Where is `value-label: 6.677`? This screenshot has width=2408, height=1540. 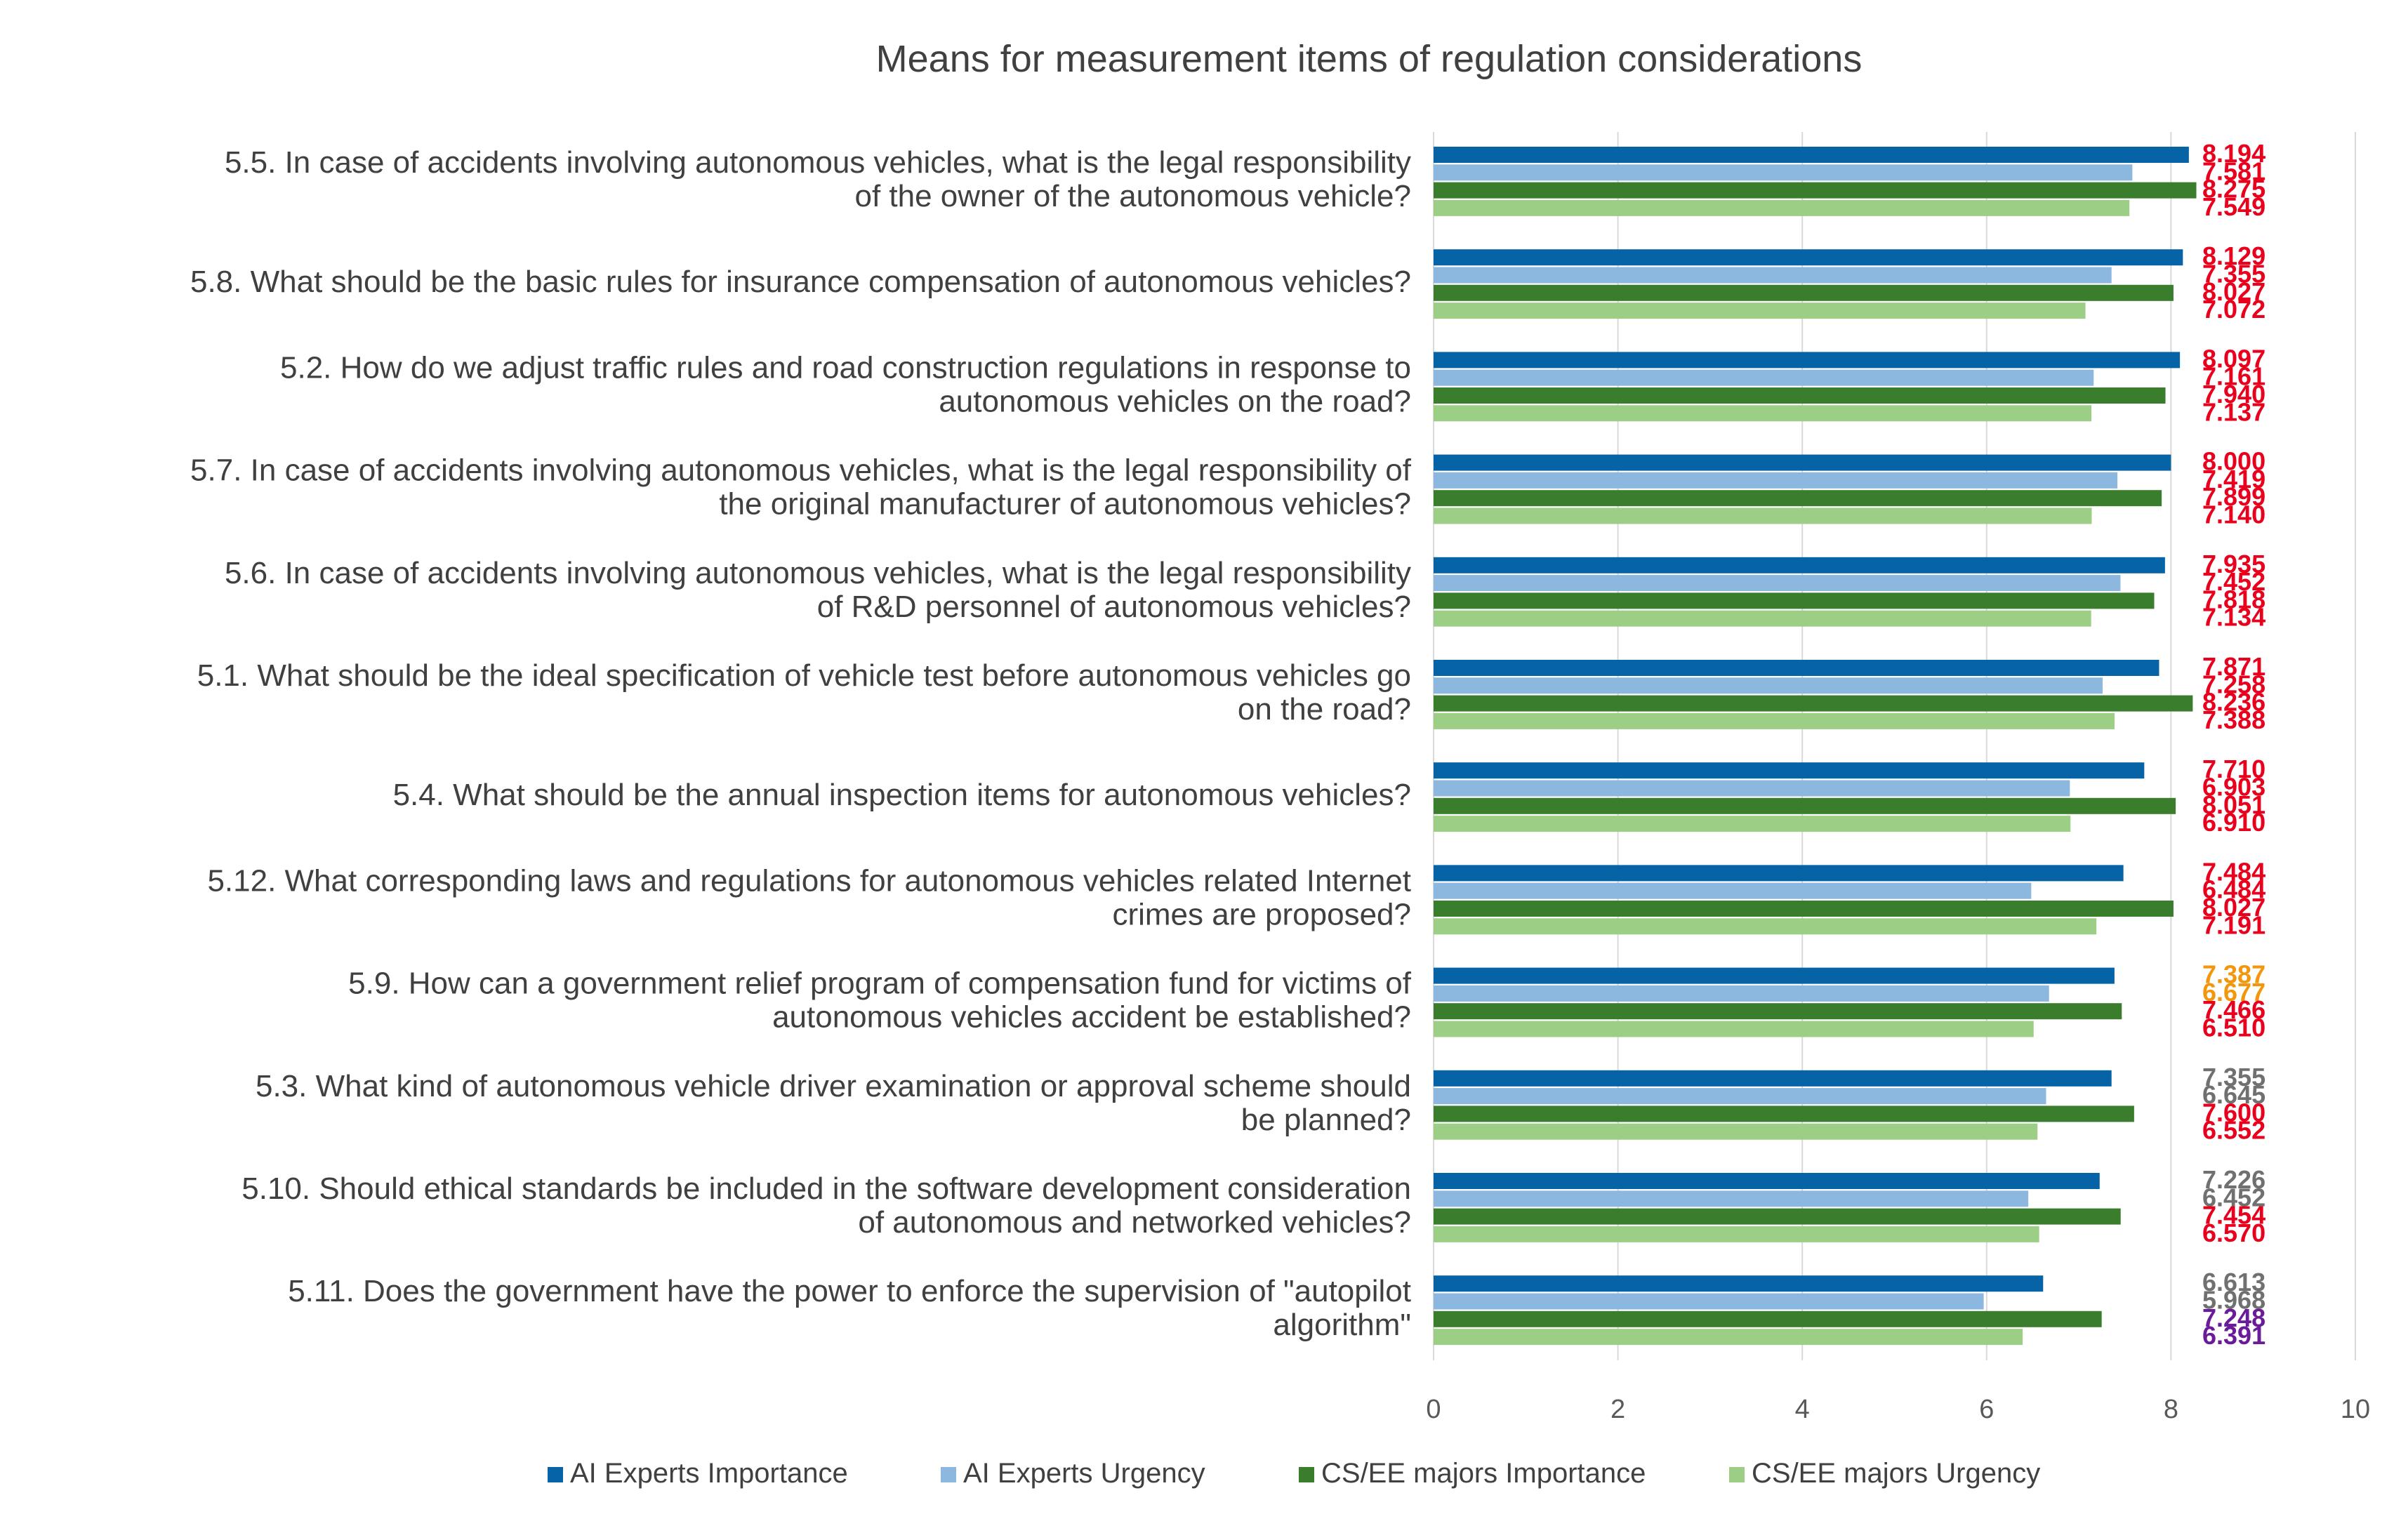
value-label: 6.677 is located at coordinates (2233, 992).